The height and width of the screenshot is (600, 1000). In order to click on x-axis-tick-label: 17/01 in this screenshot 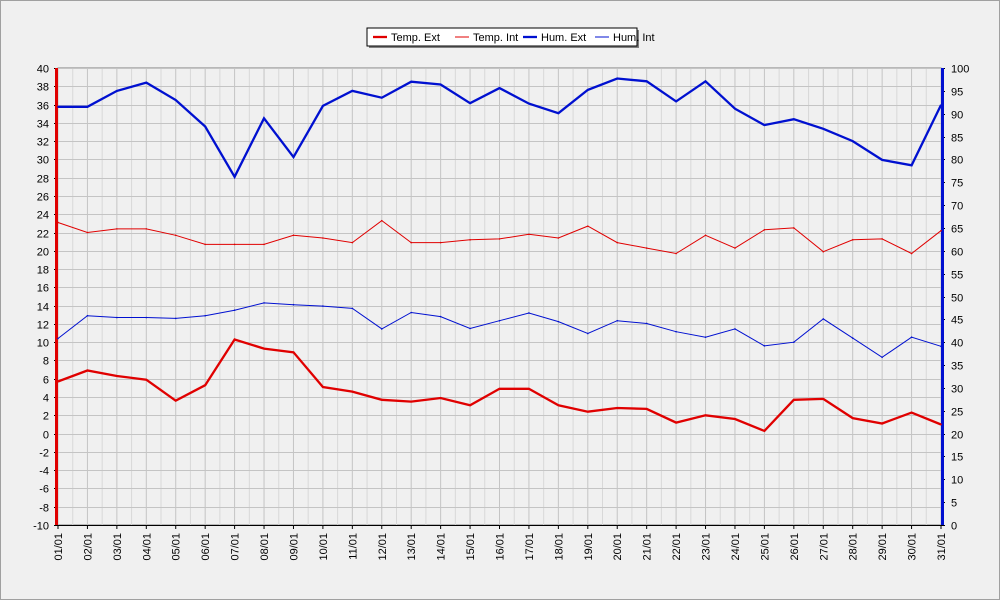, I will do `click(530, 547)`.